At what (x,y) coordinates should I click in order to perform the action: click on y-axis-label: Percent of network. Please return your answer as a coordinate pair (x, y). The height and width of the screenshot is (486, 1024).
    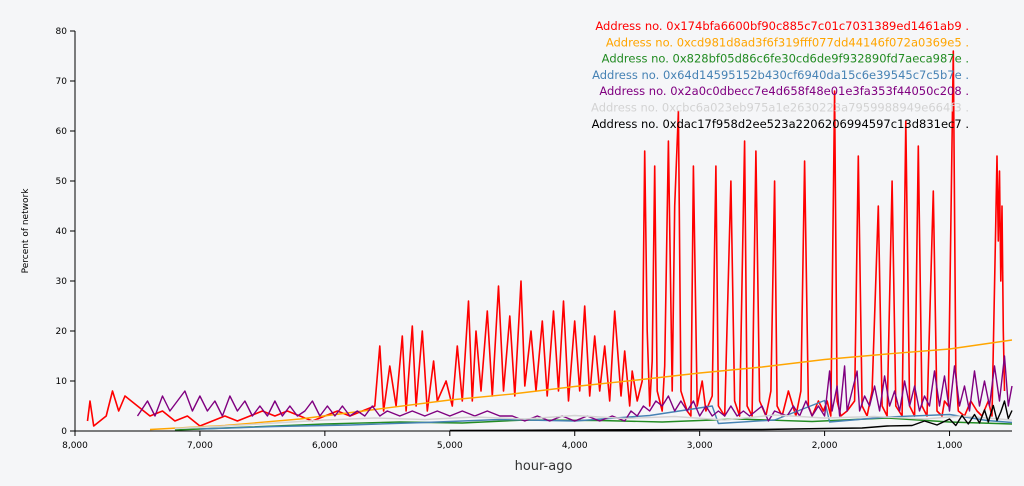
    Looking at the image, I should click on (26, 231).